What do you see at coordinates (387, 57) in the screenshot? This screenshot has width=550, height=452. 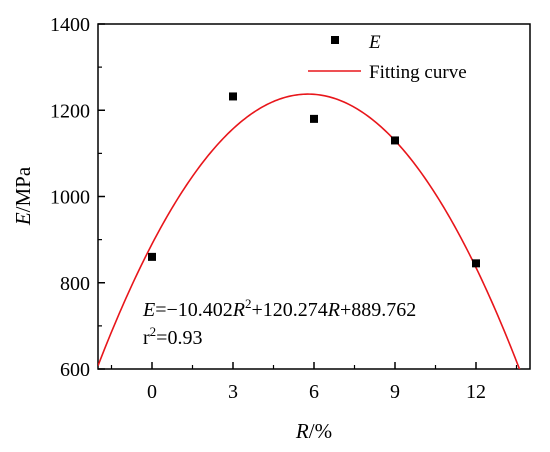 I see `legend: E Fitting curve` at bounding box center [387, 57].